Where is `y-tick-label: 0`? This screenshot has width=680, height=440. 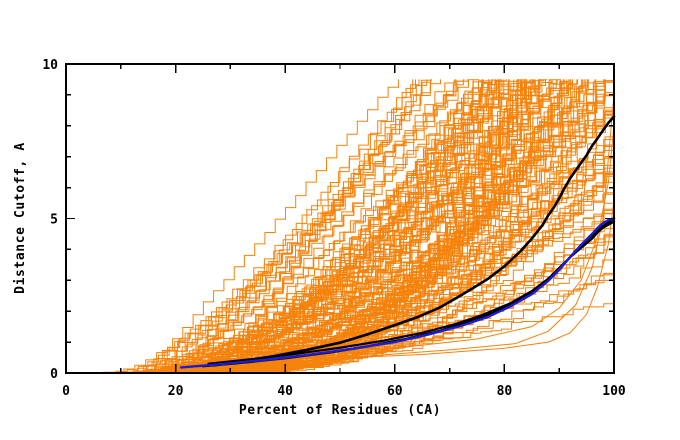 y-tick-label: 0 is located at coordinates (54, 374).